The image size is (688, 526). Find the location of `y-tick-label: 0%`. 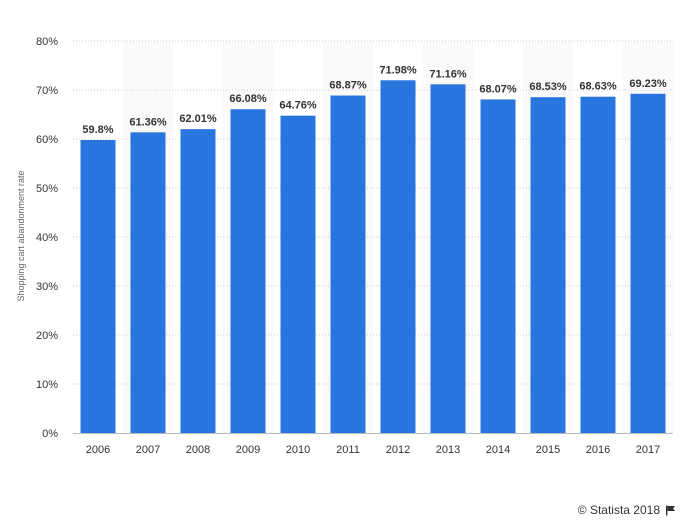

y-tick-label: 0% is located at coordinates (50, 434).